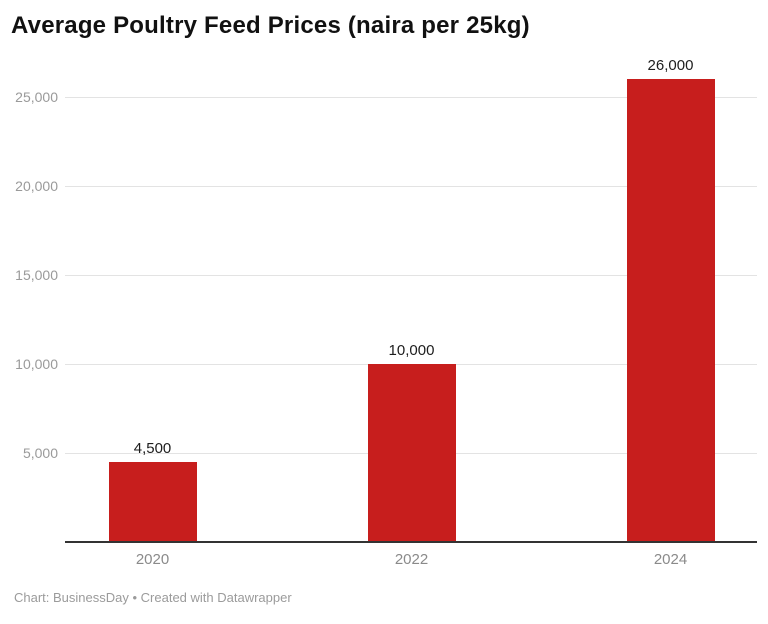 This screenshot has height=624, width=768. What do you see at coordinates (670, 66) in the screenshot?
I see `bar-value-label: 26,000` at bounding box center [670, 66].